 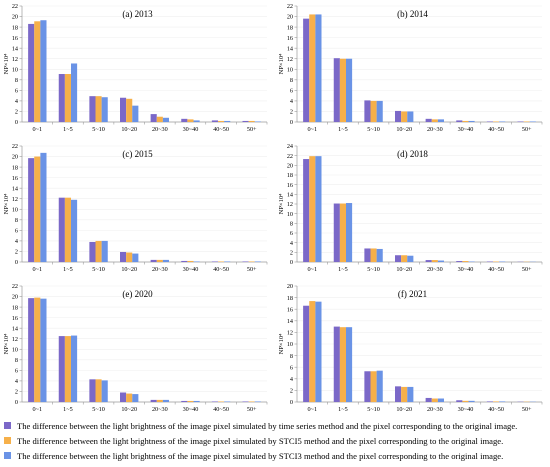 What do you see at coordinates (290, 146) in the screenshot?
I see `y-tick-label: 24` at bounding box center [290, 146].